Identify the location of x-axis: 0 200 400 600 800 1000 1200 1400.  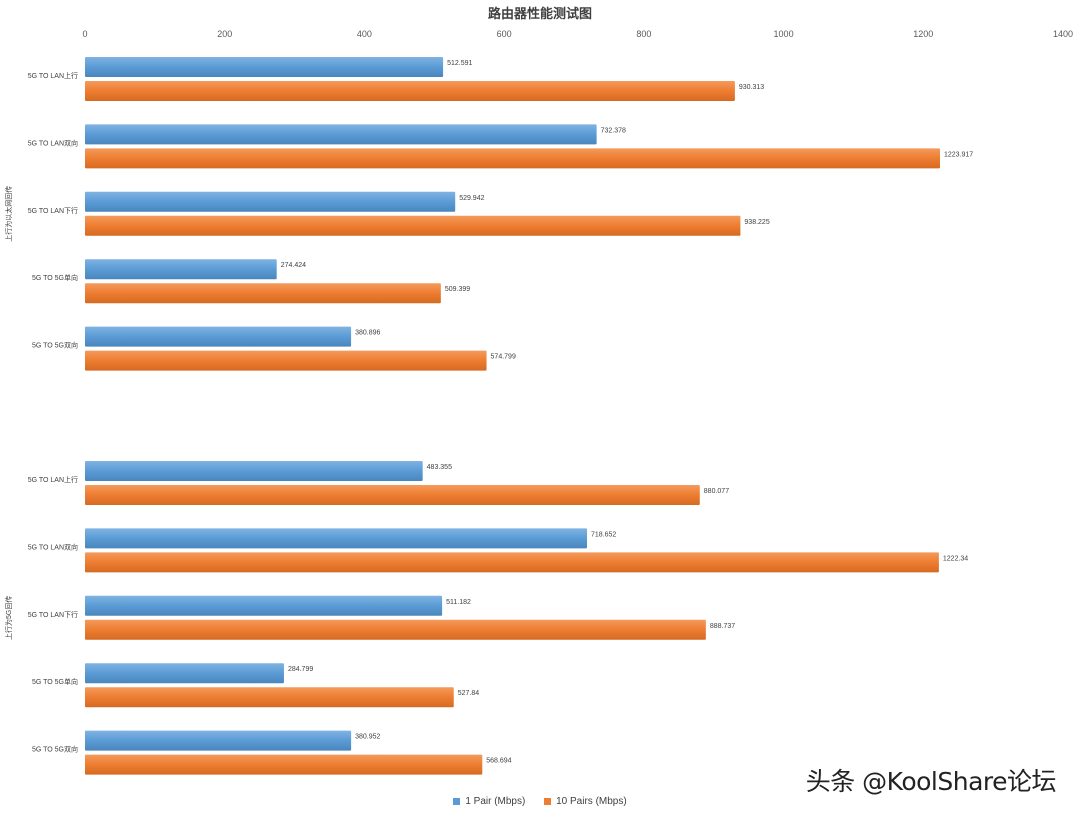
(577, 34).